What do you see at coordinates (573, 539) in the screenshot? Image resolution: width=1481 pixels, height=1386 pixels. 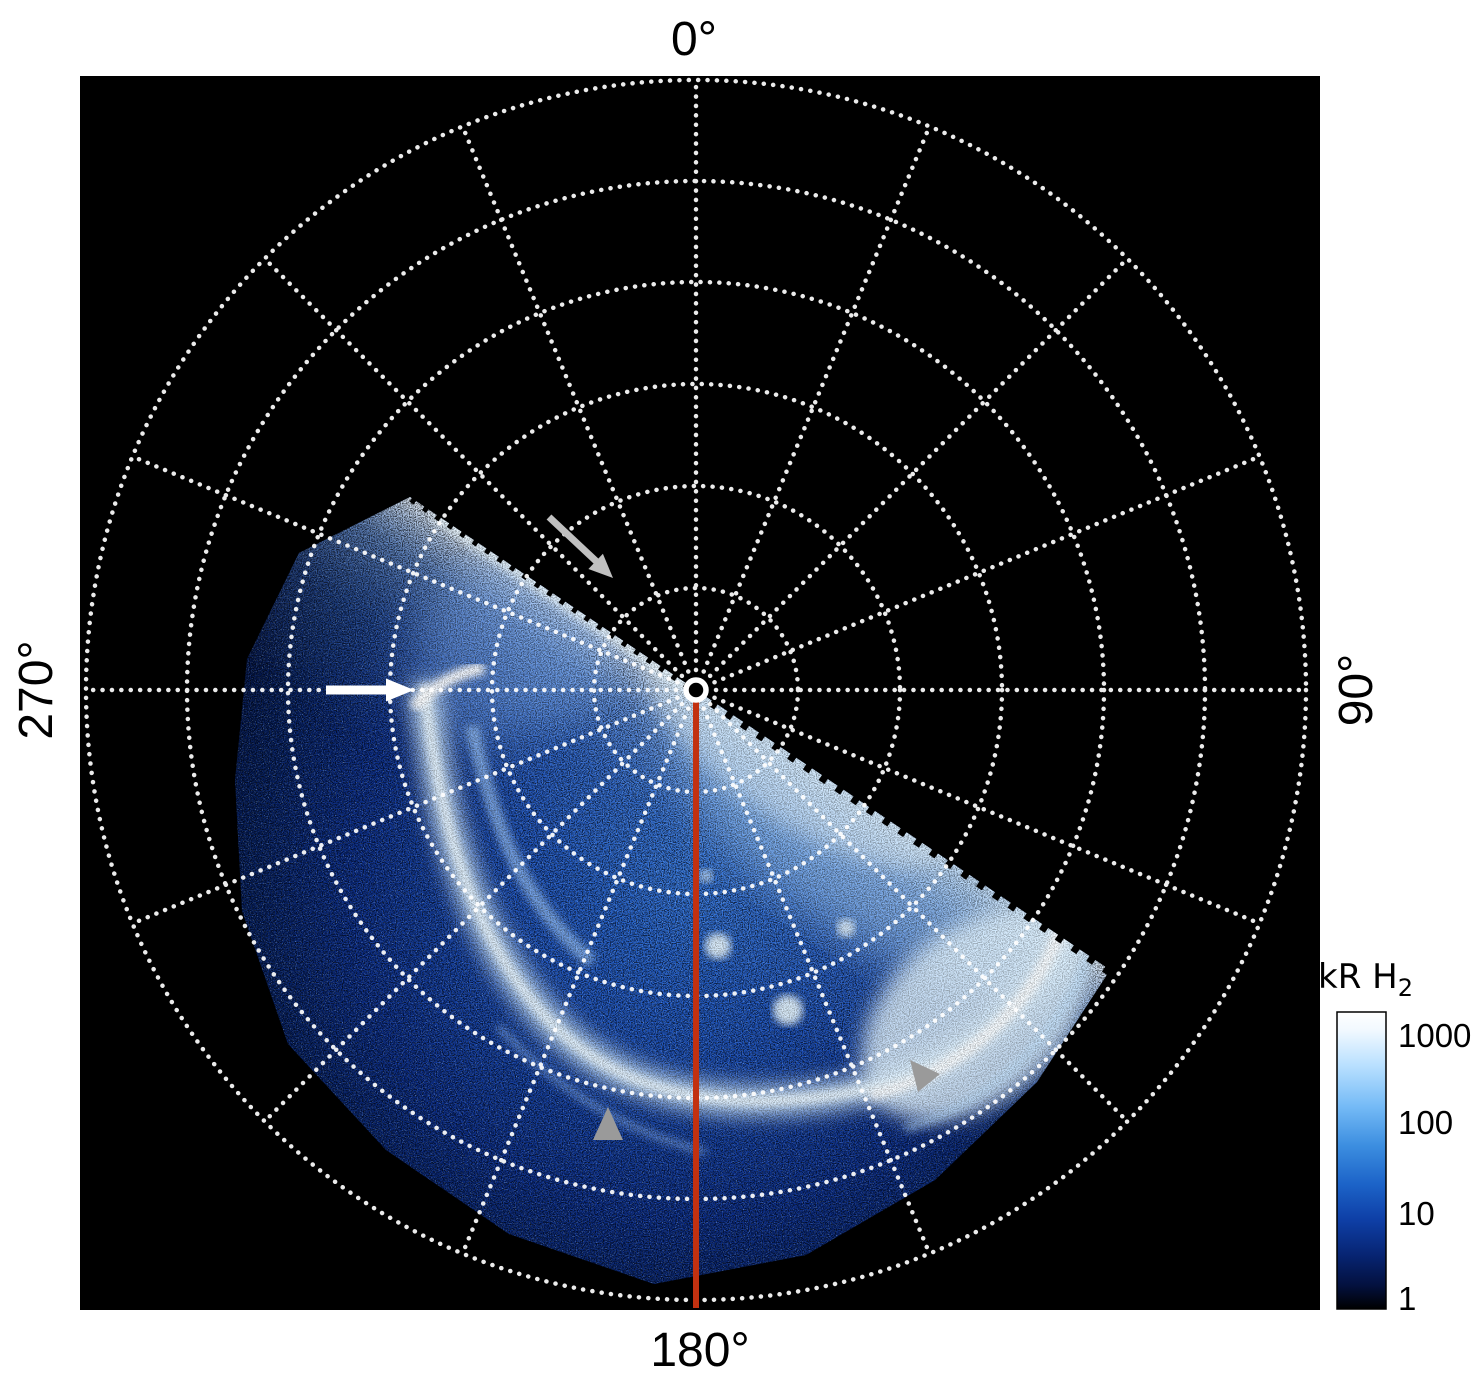 I see `gray-arrow-shaft` at bounding box center [573, 539].